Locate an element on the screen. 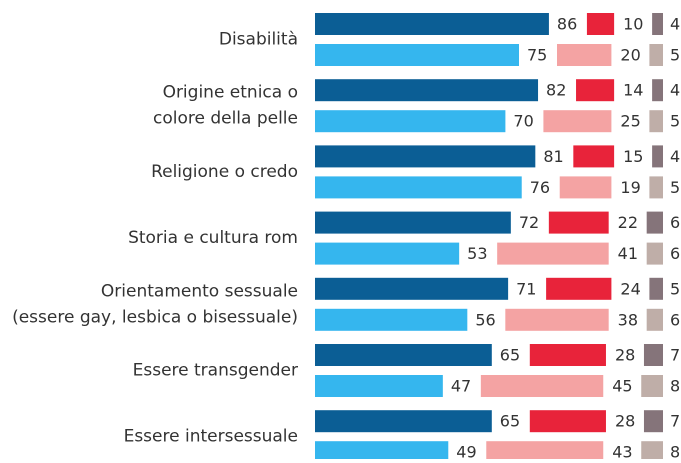 The image size is (681, 463). value-label: 25 is located at coordinates (630, 121).